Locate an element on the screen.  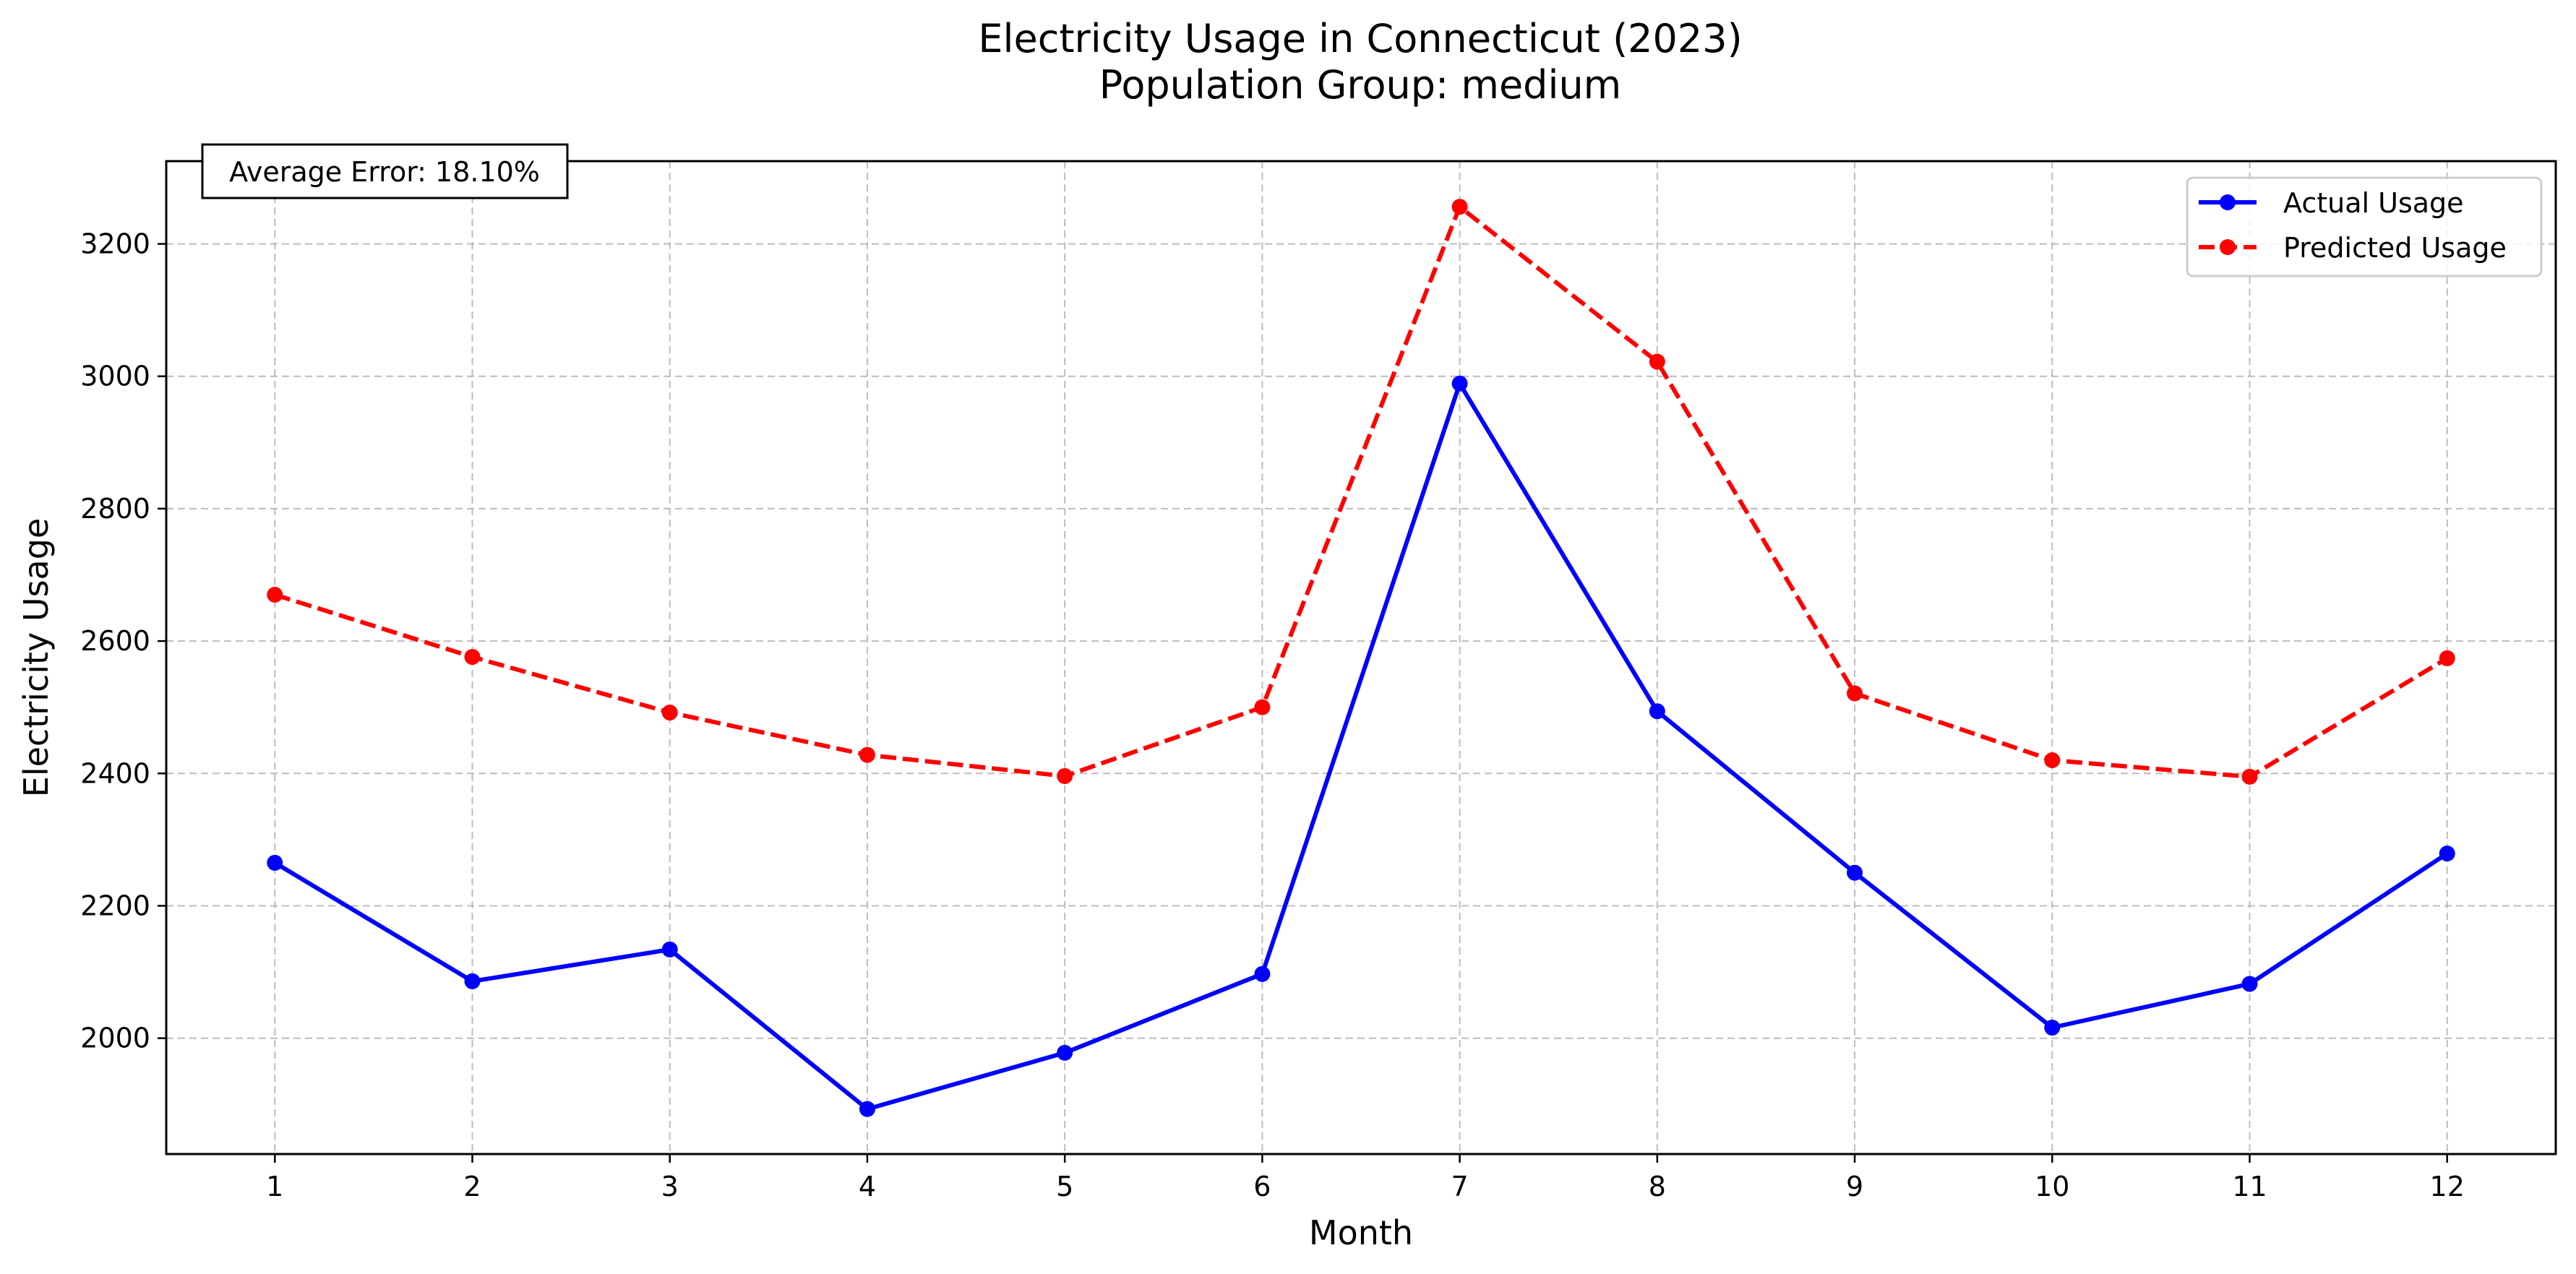
chart-subtitle: Population Group: medium is located at coordinates (1361, 85).